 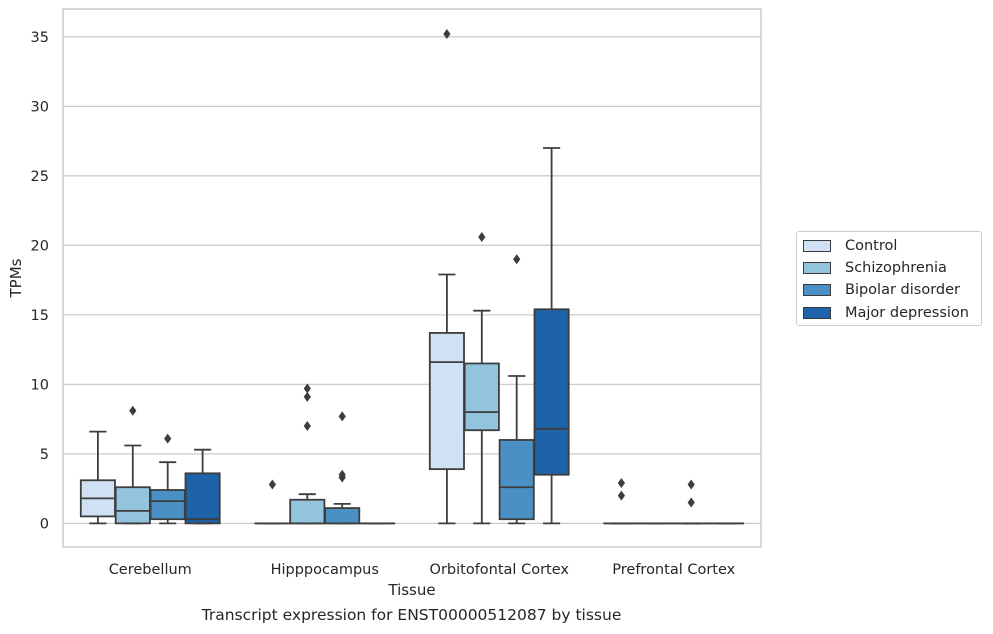 I want to click on legend-swatch-major-depression, so click(x=817, y=313).